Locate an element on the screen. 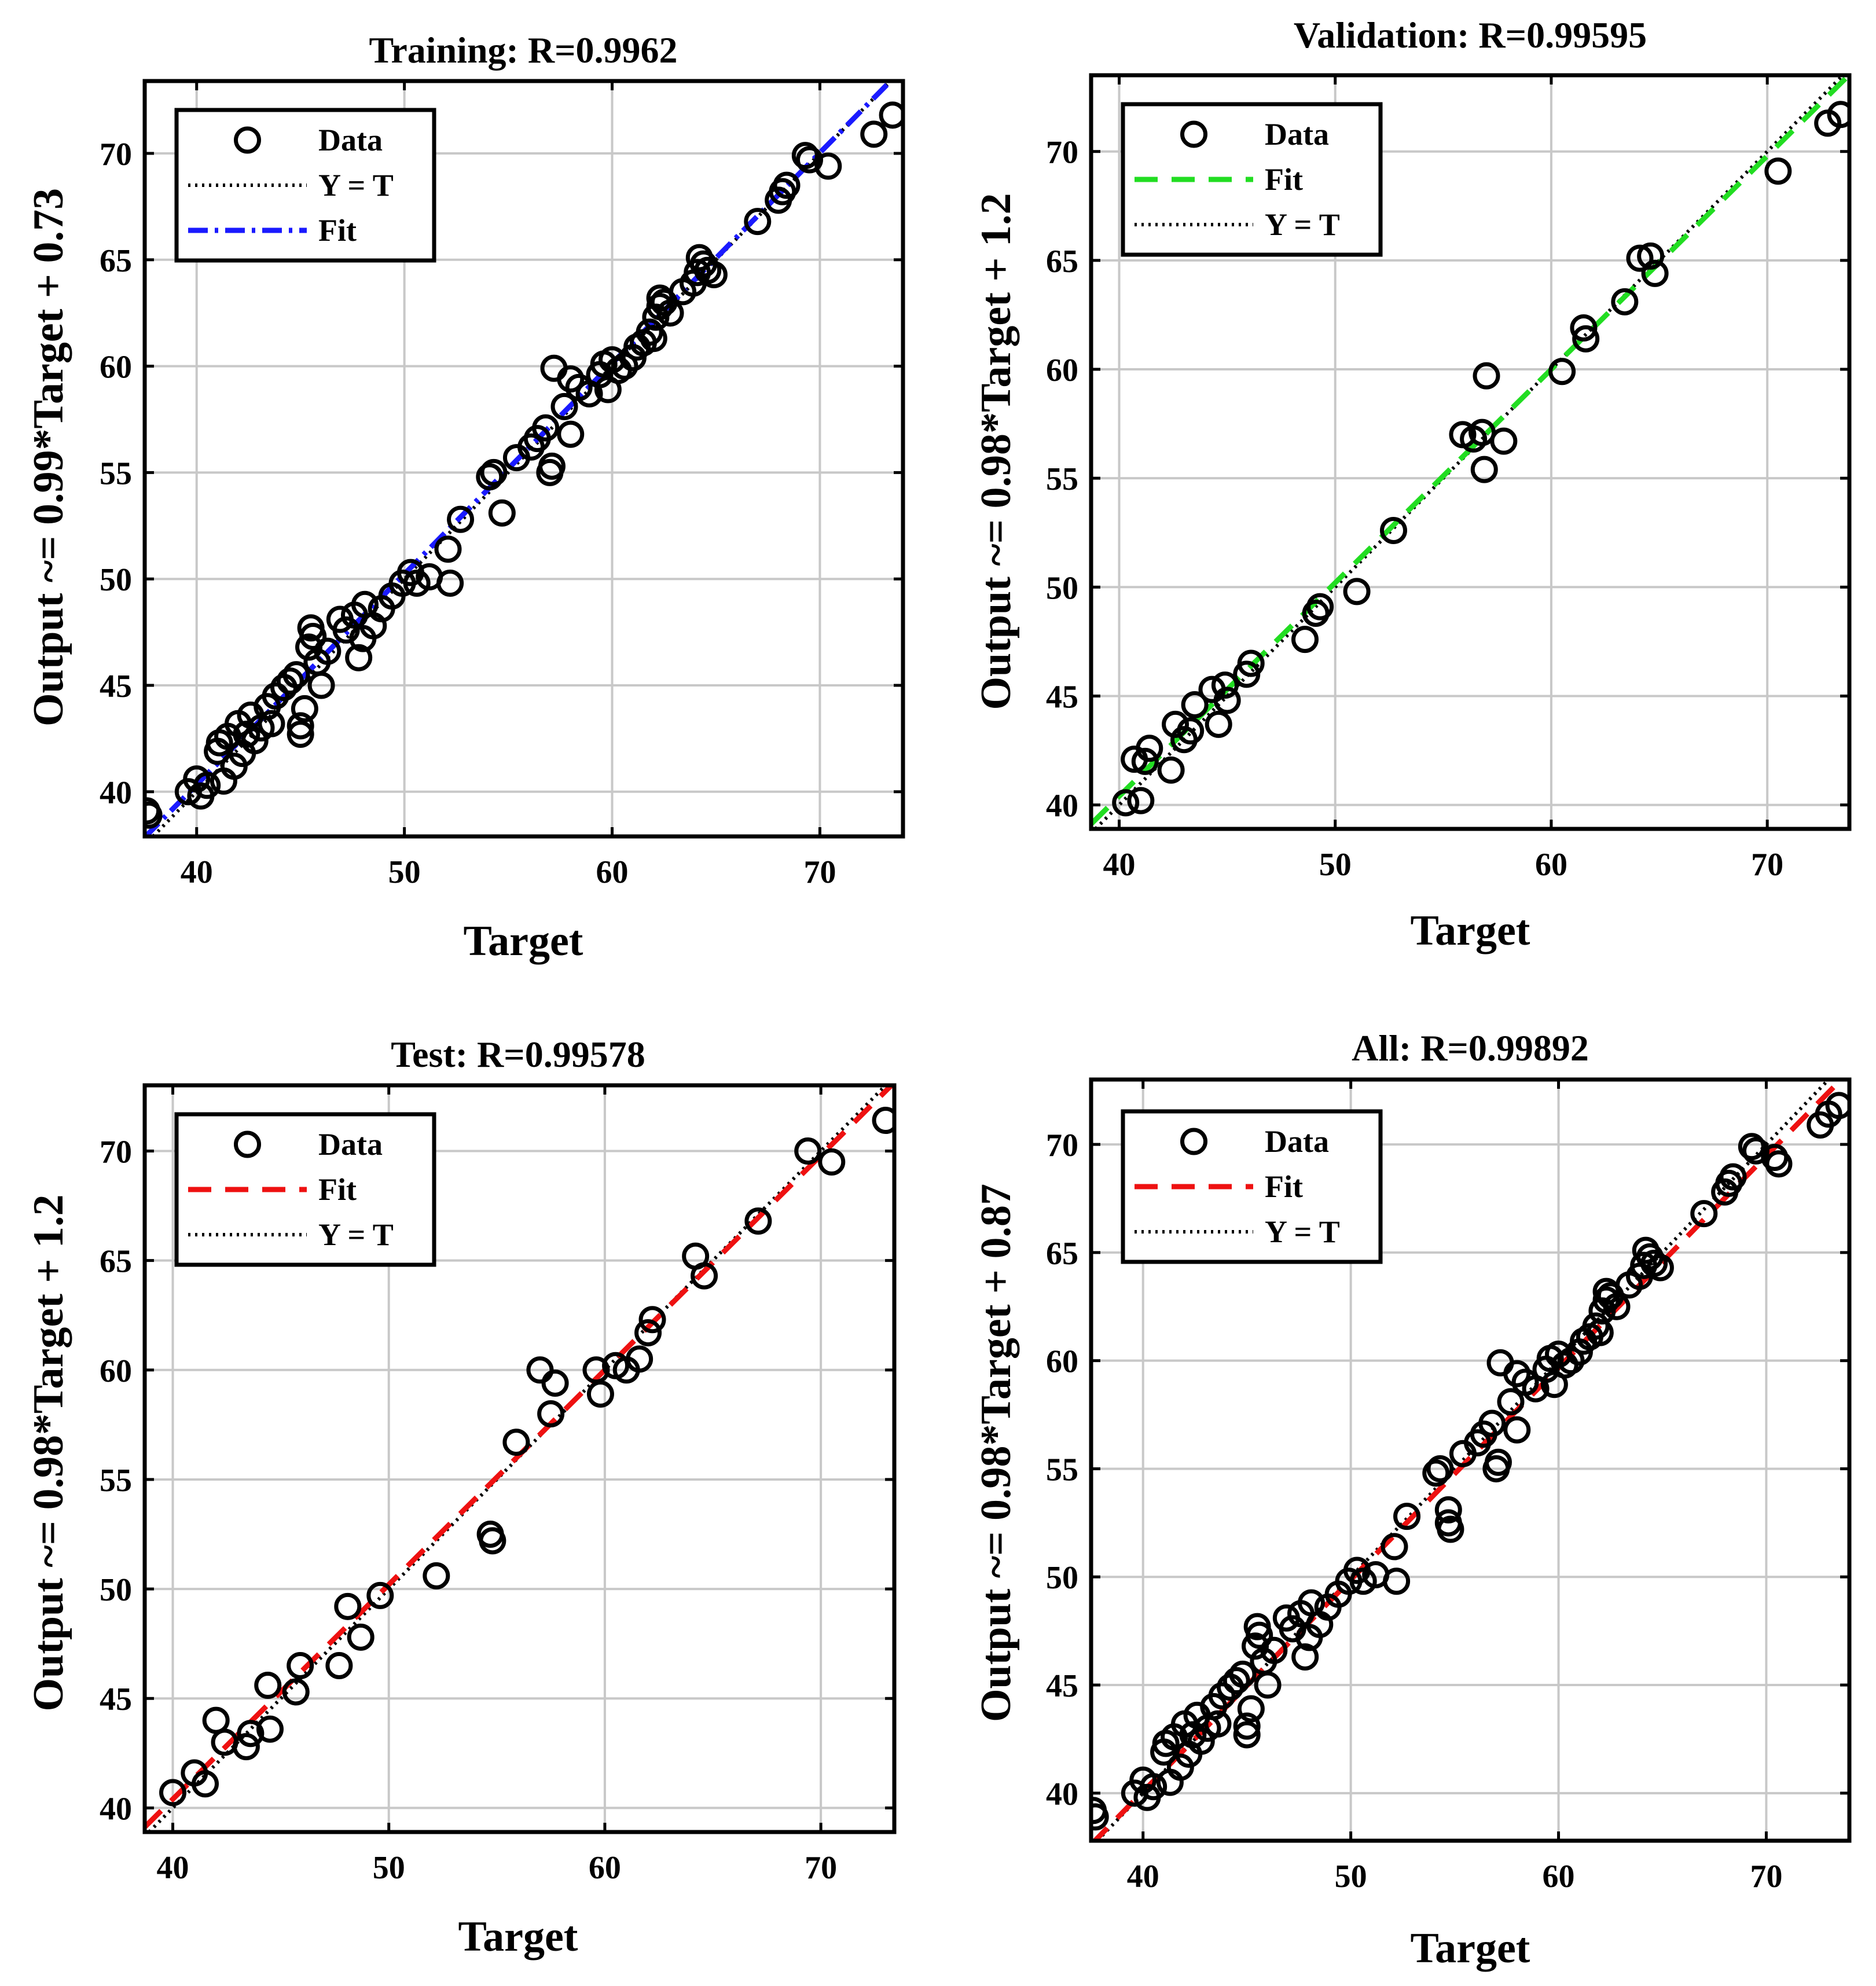  legend-marker-data is located at coordinates (247, 140).